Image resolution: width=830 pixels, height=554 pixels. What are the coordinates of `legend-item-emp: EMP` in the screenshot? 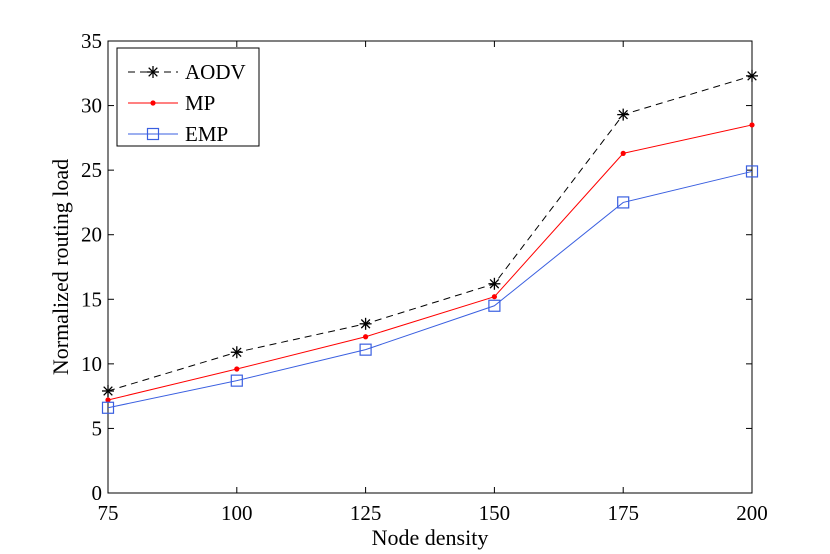 It's located at (178, 134).